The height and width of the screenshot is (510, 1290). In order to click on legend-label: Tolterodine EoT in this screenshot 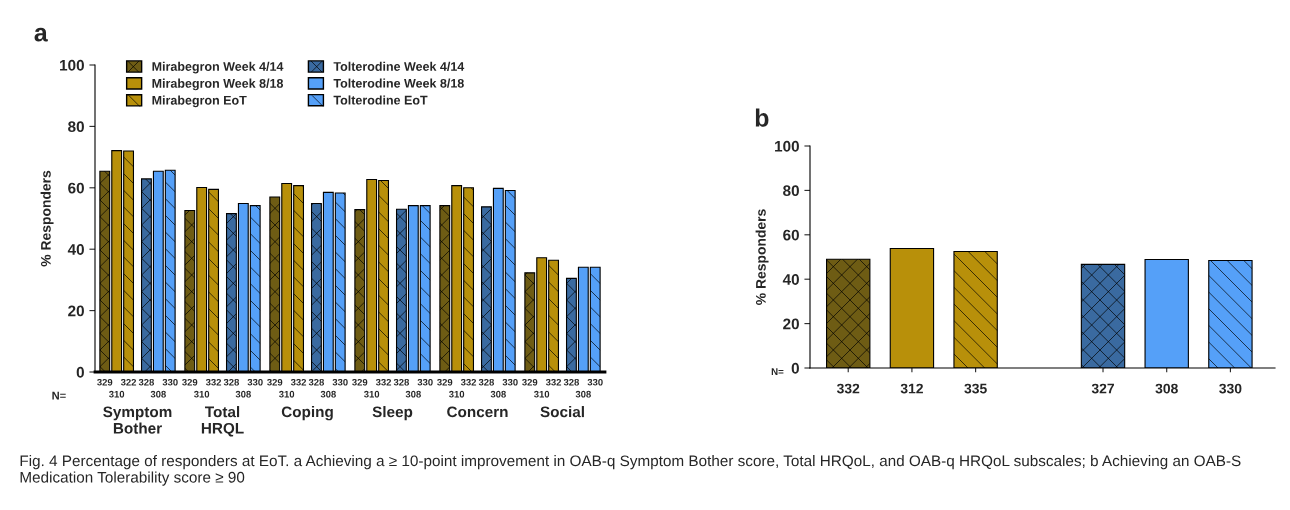, I will do `click(380, 100)`.